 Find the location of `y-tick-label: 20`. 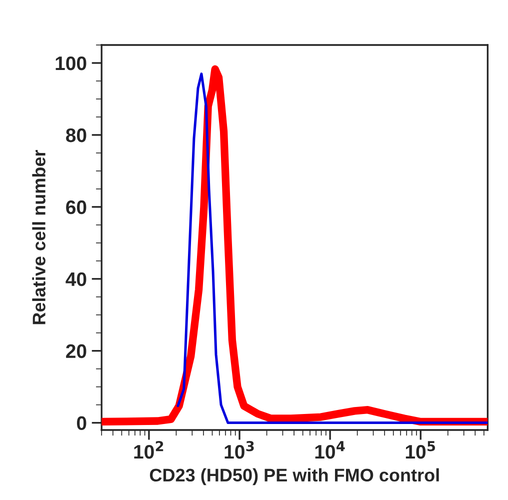

y-tick-label: 20 is located at coordinates (76, 351).